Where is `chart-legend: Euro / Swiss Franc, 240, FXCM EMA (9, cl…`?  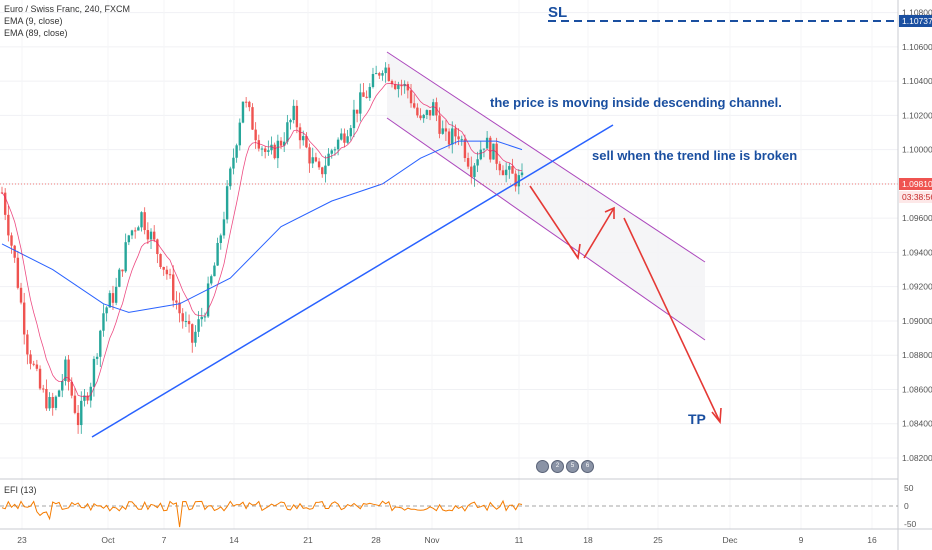 chart-legend: Euro / Swiss Franc, 240, FXCM EMA (9, cl… is located at coordinates (67, 21).